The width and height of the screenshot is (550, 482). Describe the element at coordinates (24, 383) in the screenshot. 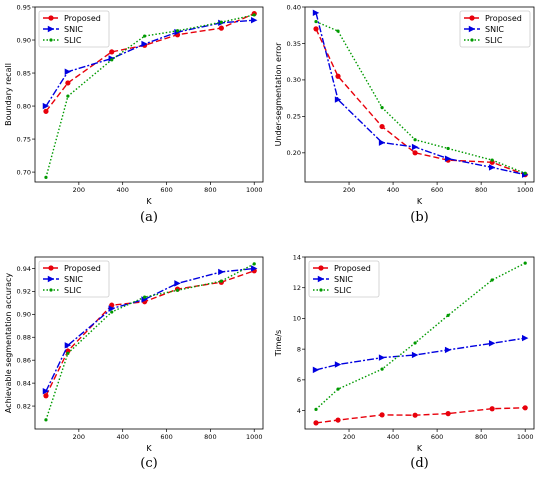

I see `y-tick-label: 0.84` at that location.